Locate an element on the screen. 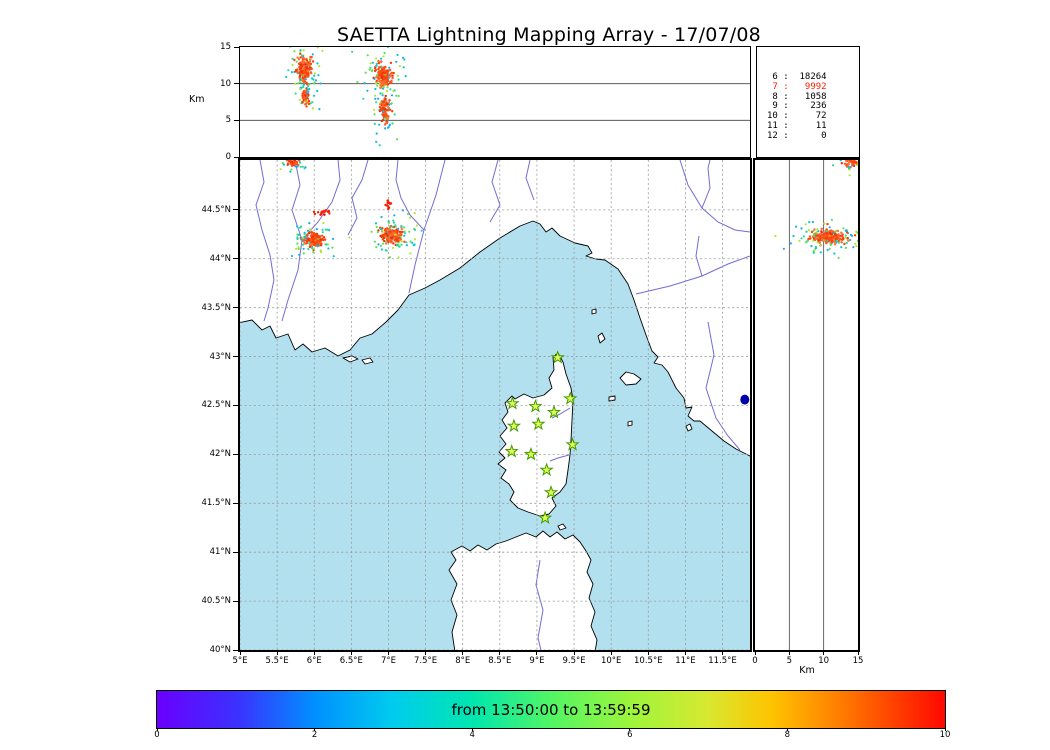  tick-label: 11.5°E is located at coordinates (722, 661).